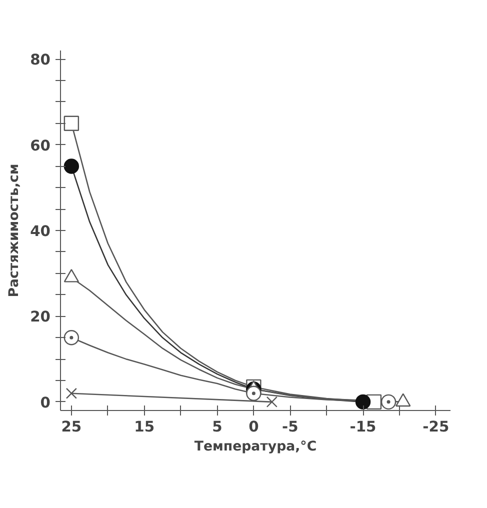  Describe the element at coordinates (255, 447) in the screenshot. I see `x-axis-title: Температура,°C` at that location.